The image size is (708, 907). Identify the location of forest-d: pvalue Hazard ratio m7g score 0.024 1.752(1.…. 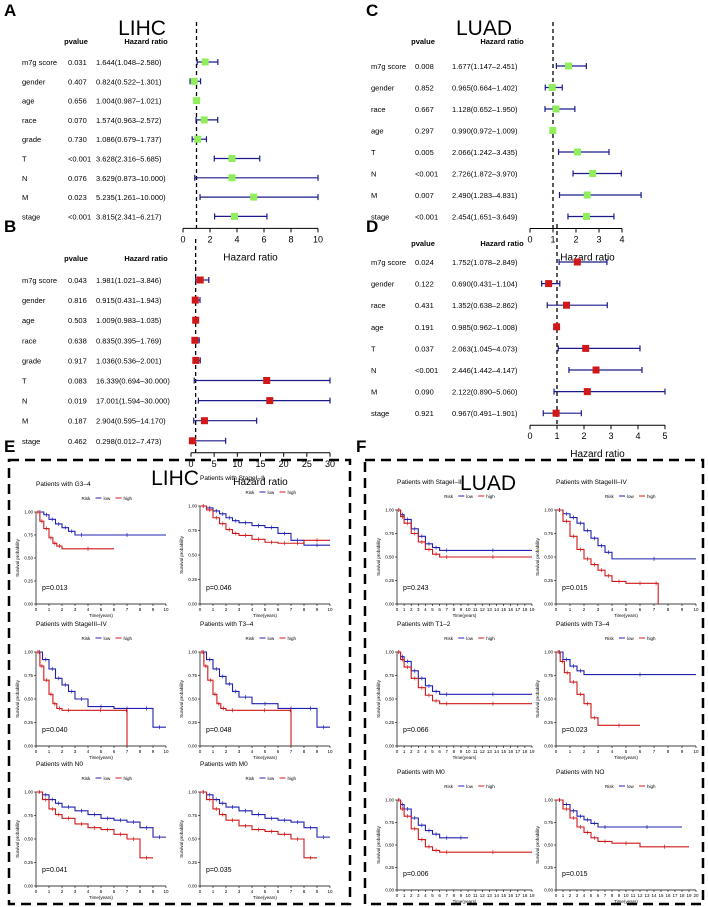
(519, 342).